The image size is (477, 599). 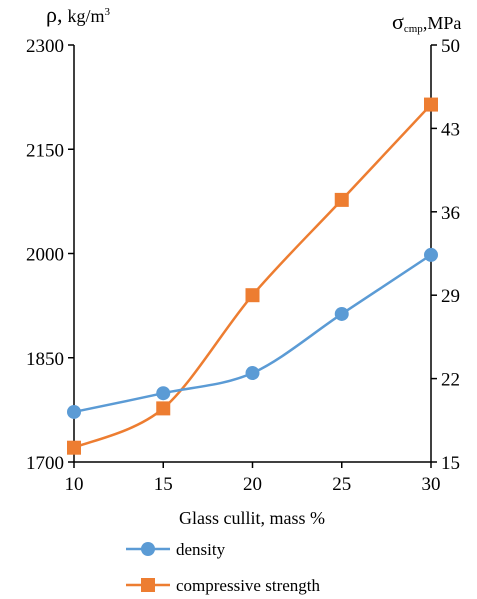 What do you see at coordinates (431, 484) in the screenshot?
I see `x-tick-label: 30` at bounding box center [431, 484].